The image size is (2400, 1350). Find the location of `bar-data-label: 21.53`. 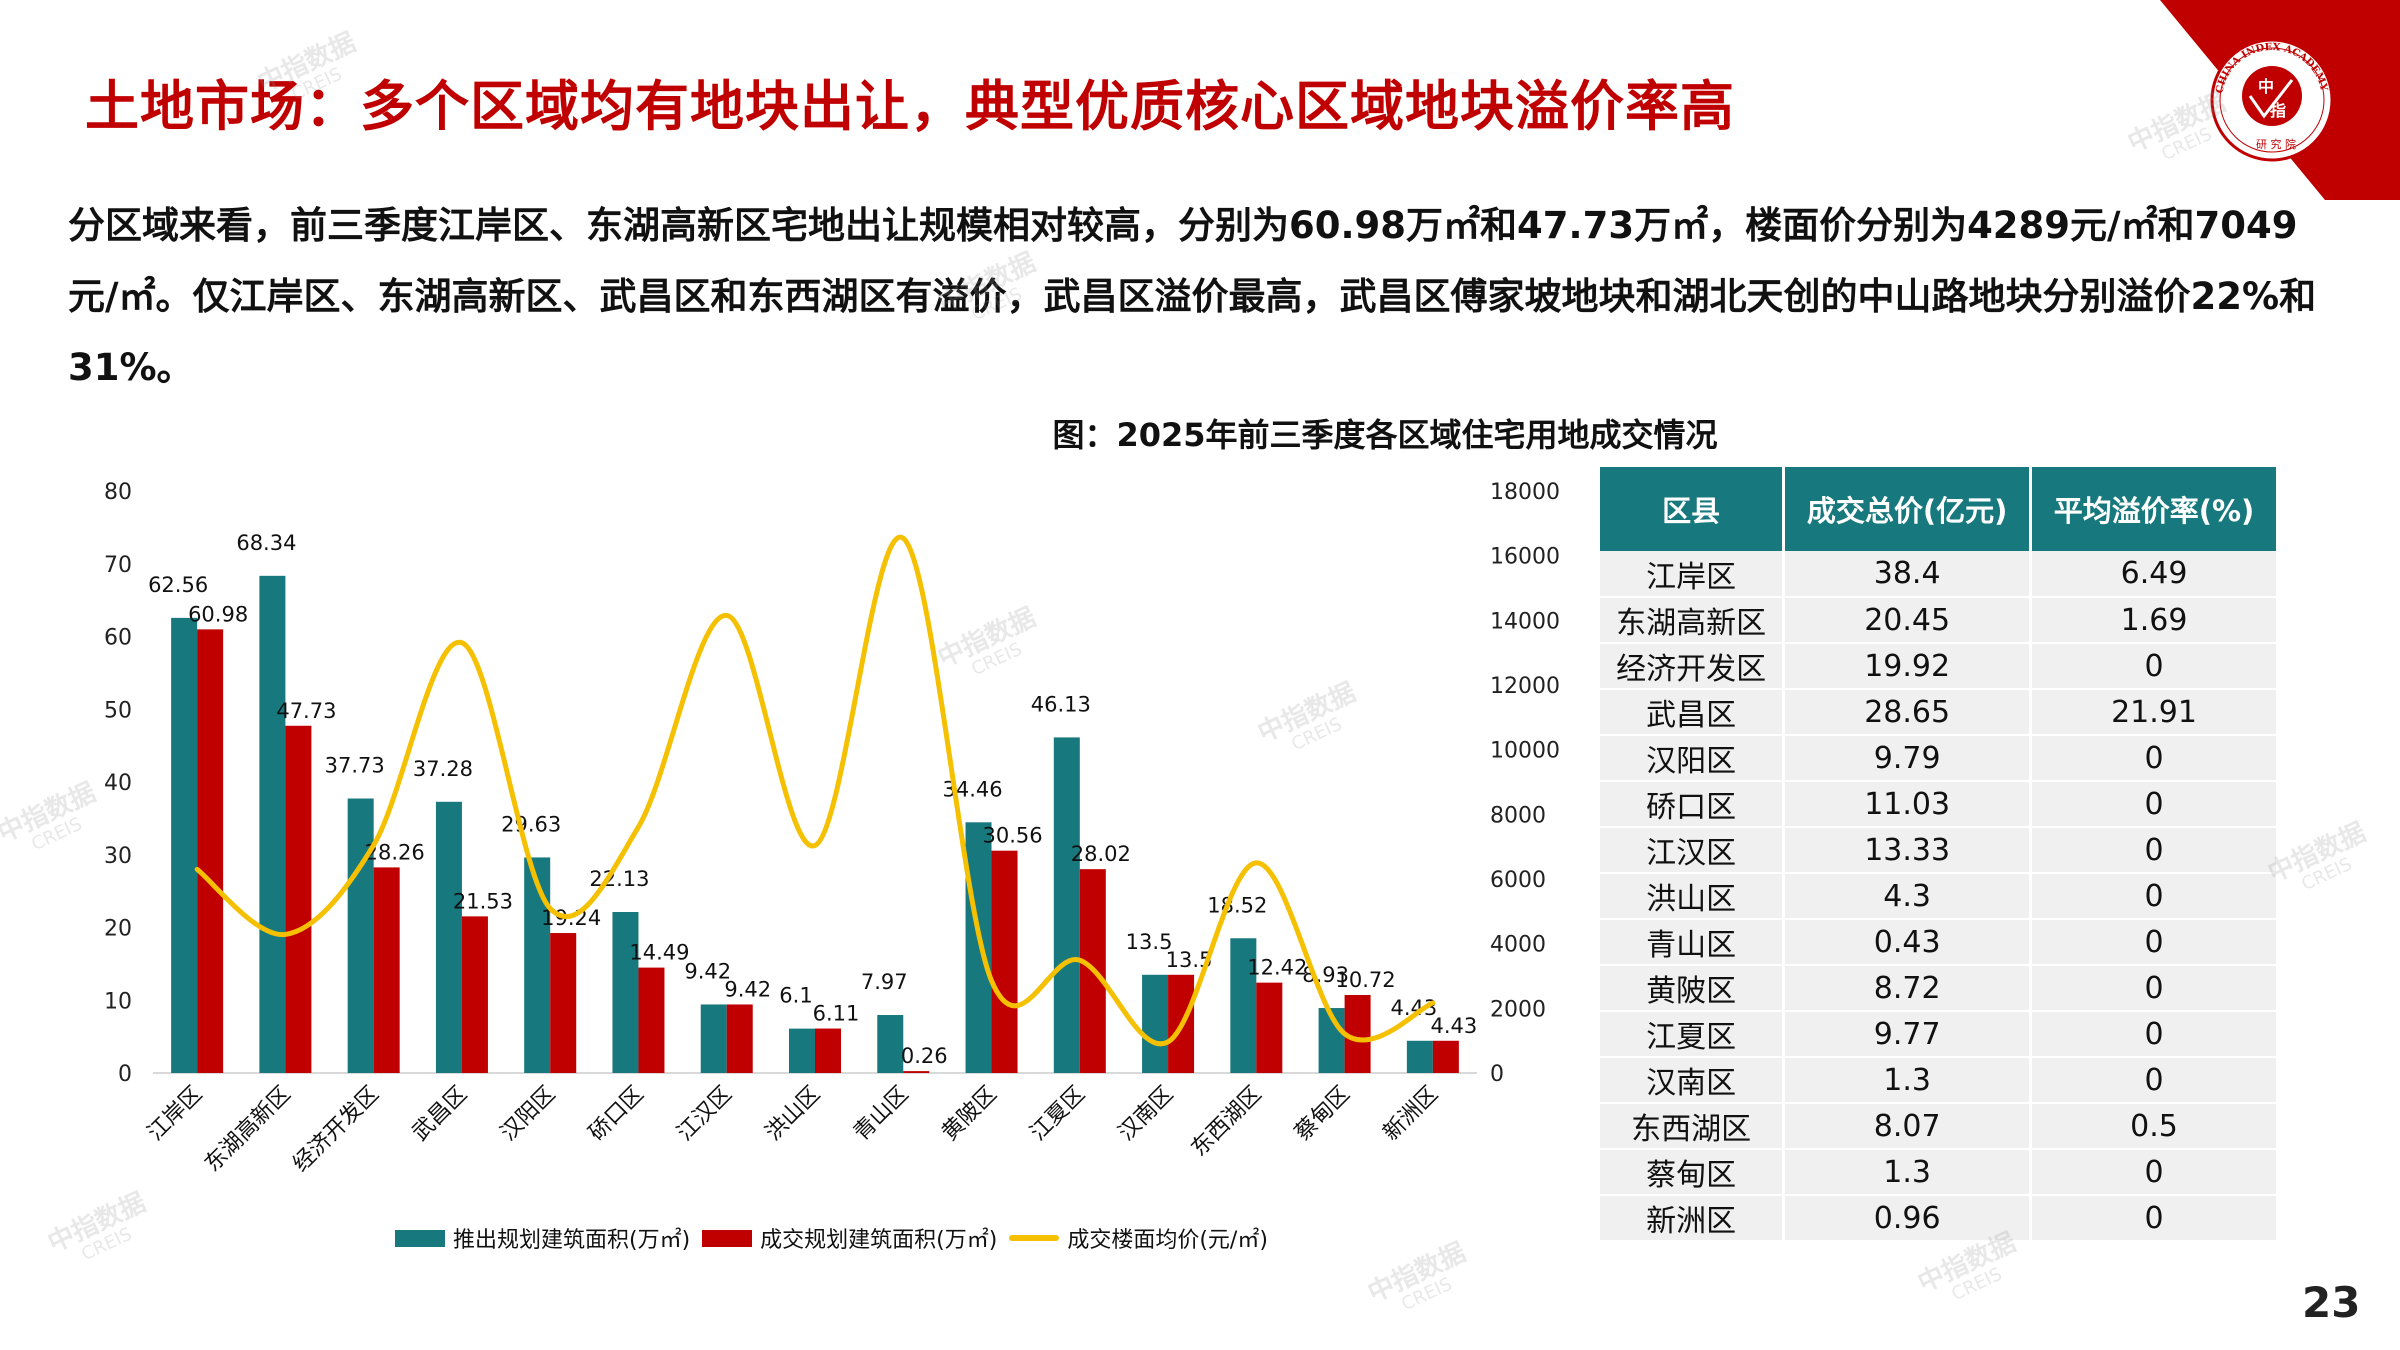

bar-data-label: 21.53 is located at coordinates (483, 901).